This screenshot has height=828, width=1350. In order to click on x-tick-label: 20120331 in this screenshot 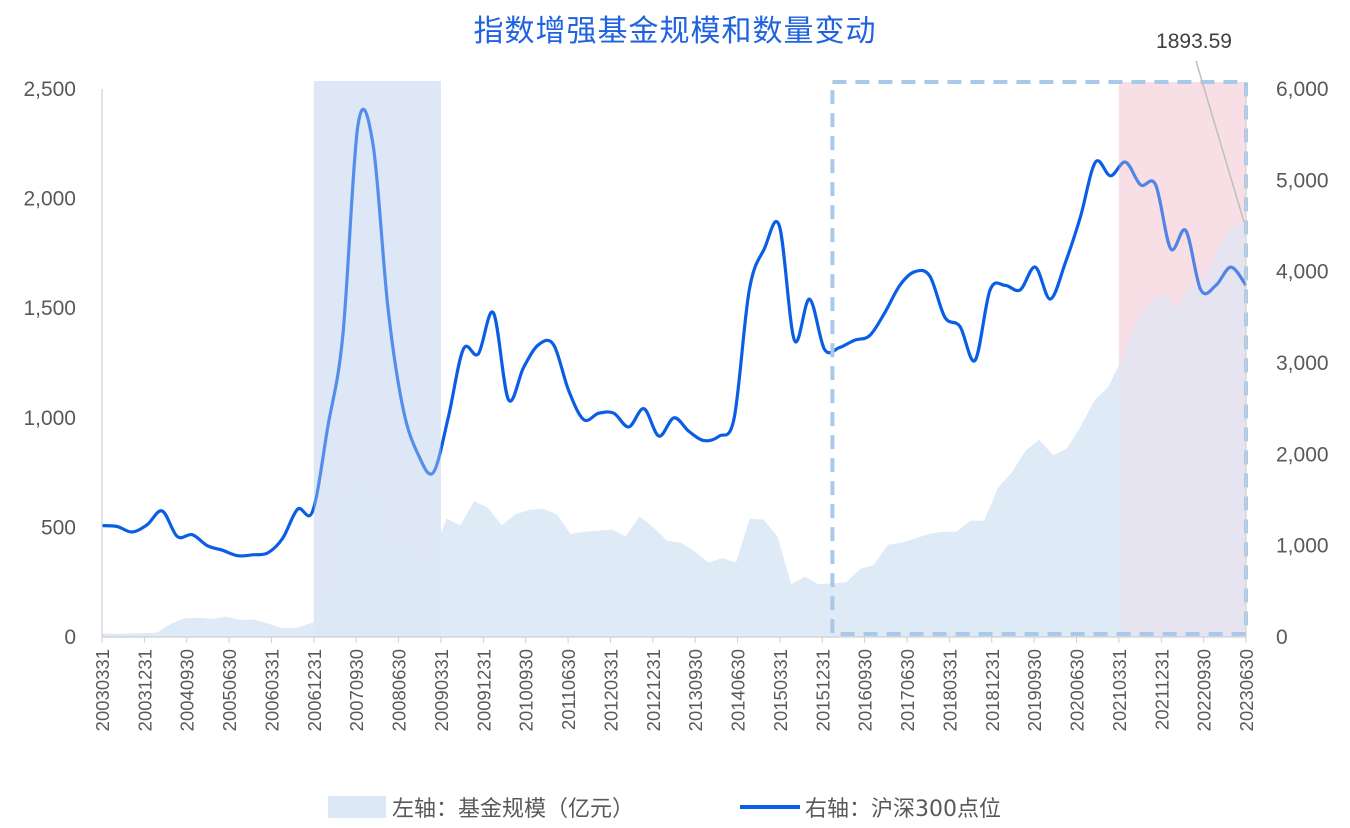, I will do `click(610, 690)`.